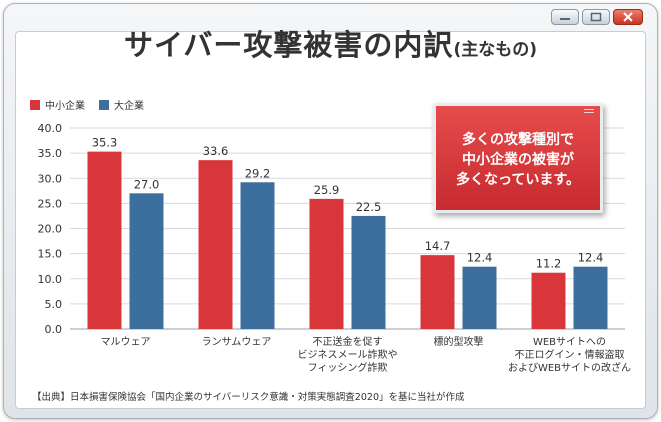  I want to click on chart-title-main: サイバー攻撃被害の内訳, so click(289, 45).